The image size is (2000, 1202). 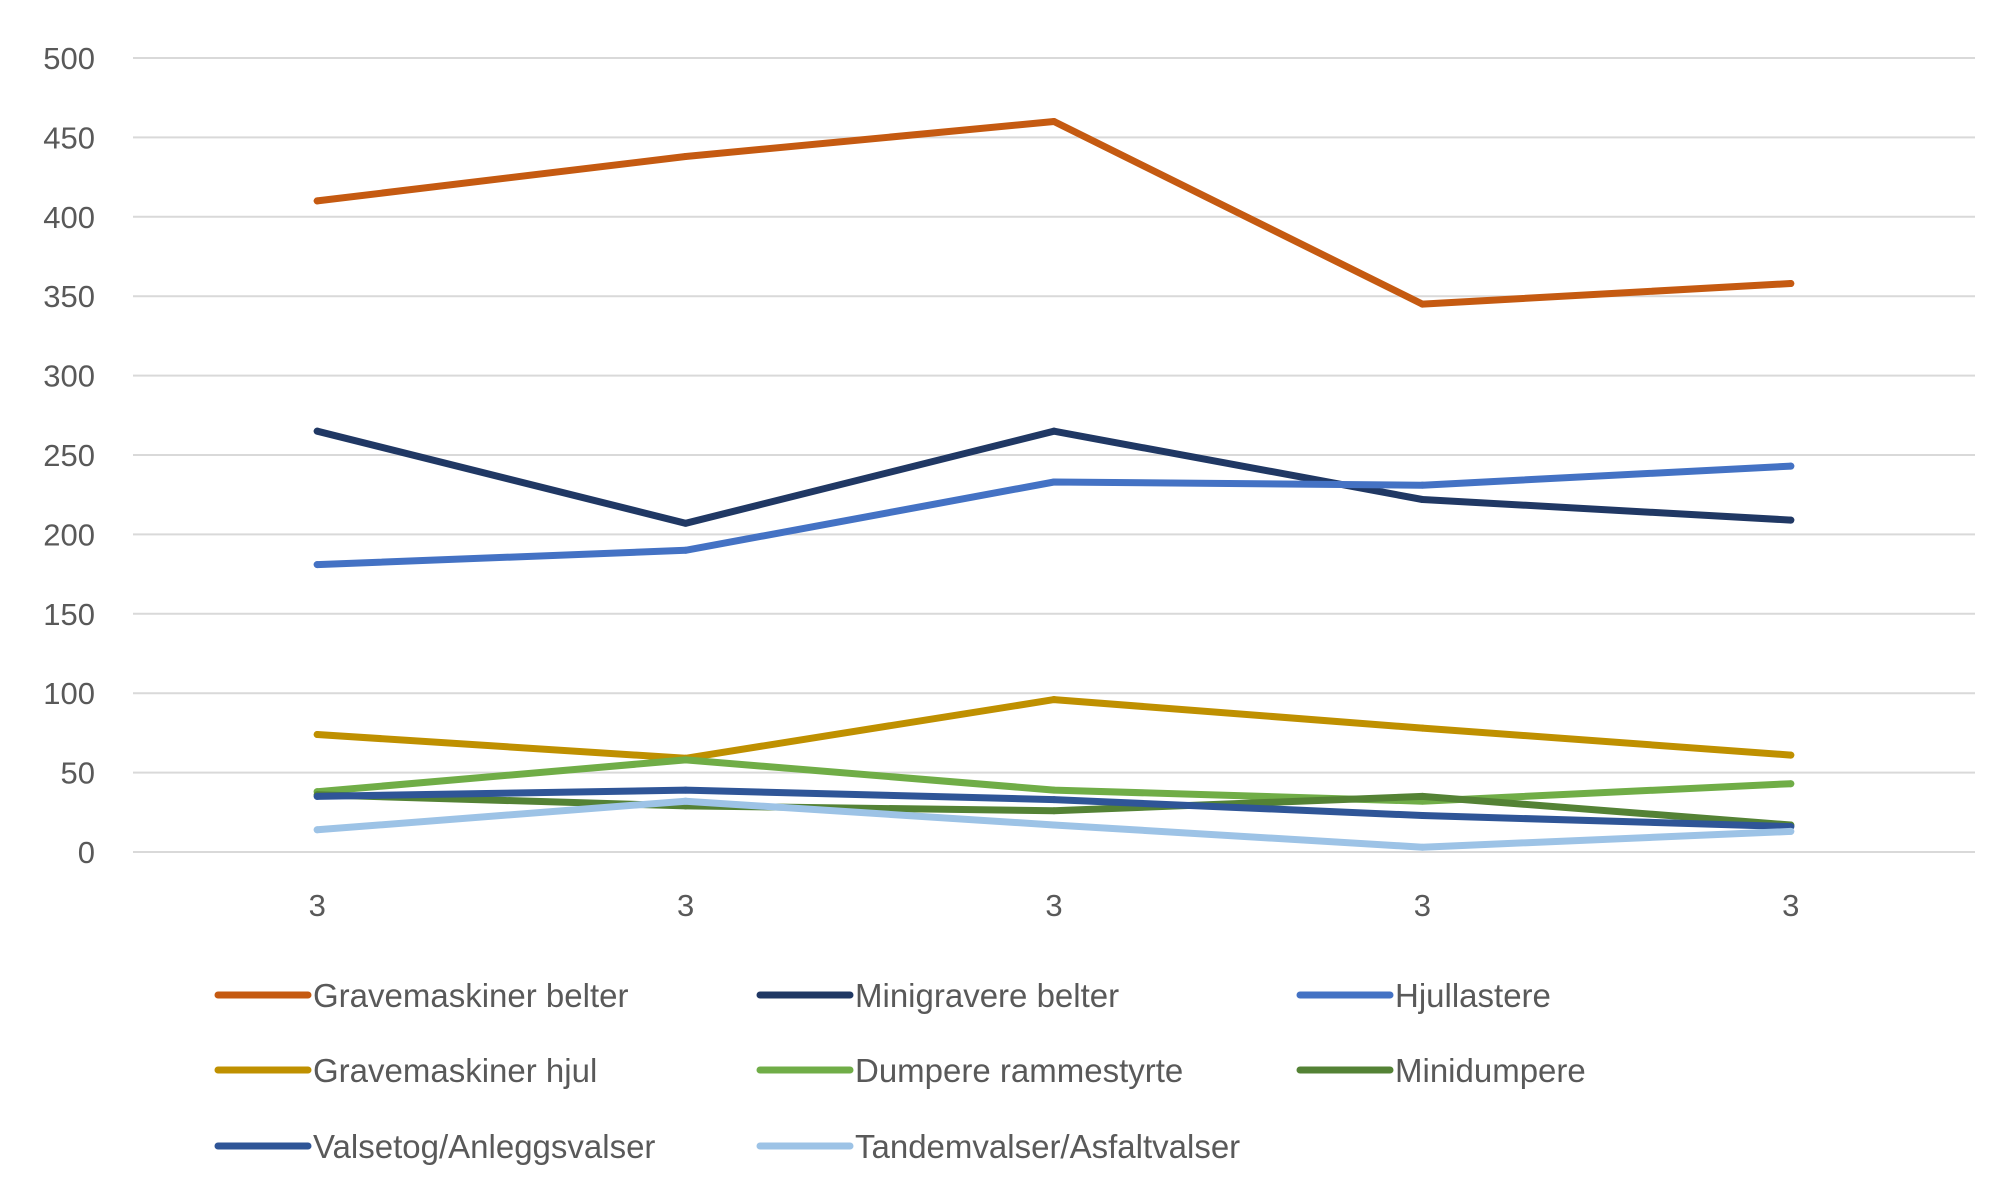 I want to click on y-tick-label: 350, so click(x=69, y=296).